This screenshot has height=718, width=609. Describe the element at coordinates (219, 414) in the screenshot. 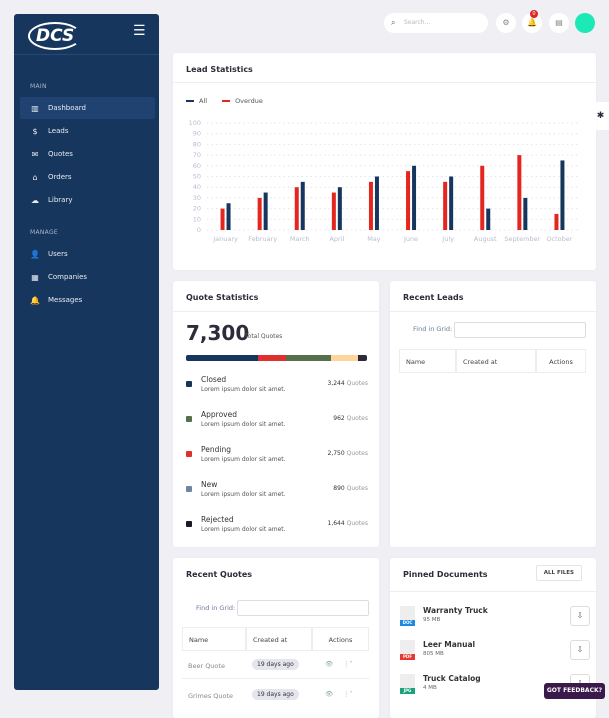

I see `status-label: Approved` at that location.